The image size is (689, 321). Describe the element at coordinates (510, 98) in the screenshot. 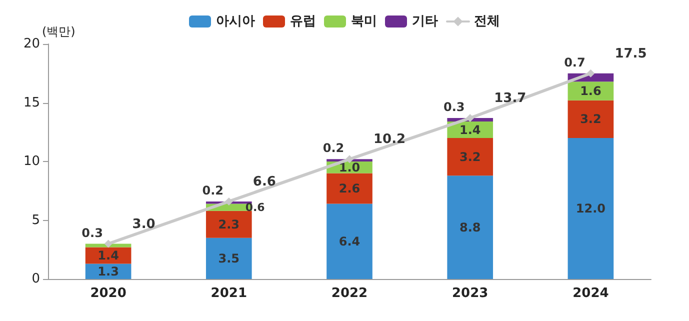

I see `data-label: 13.7` at that location.